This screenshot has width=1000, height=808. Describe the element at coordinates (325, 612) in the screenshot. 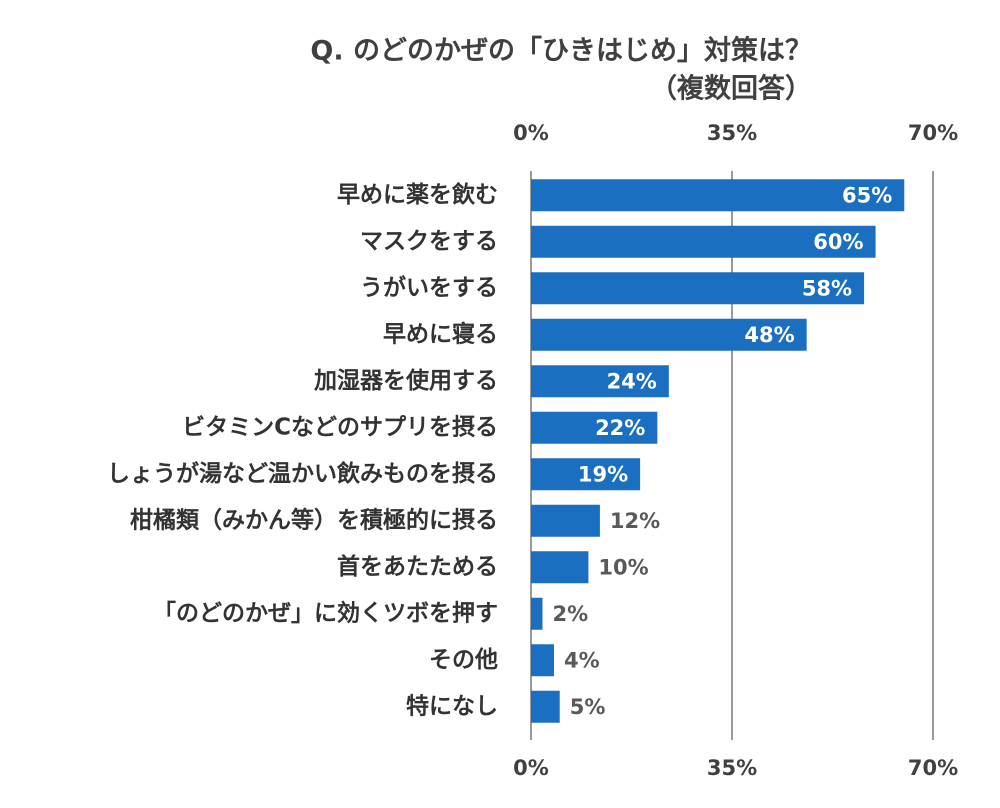

I see `category-label: 「のどのかぜ」に効くツボを押す` at that location.